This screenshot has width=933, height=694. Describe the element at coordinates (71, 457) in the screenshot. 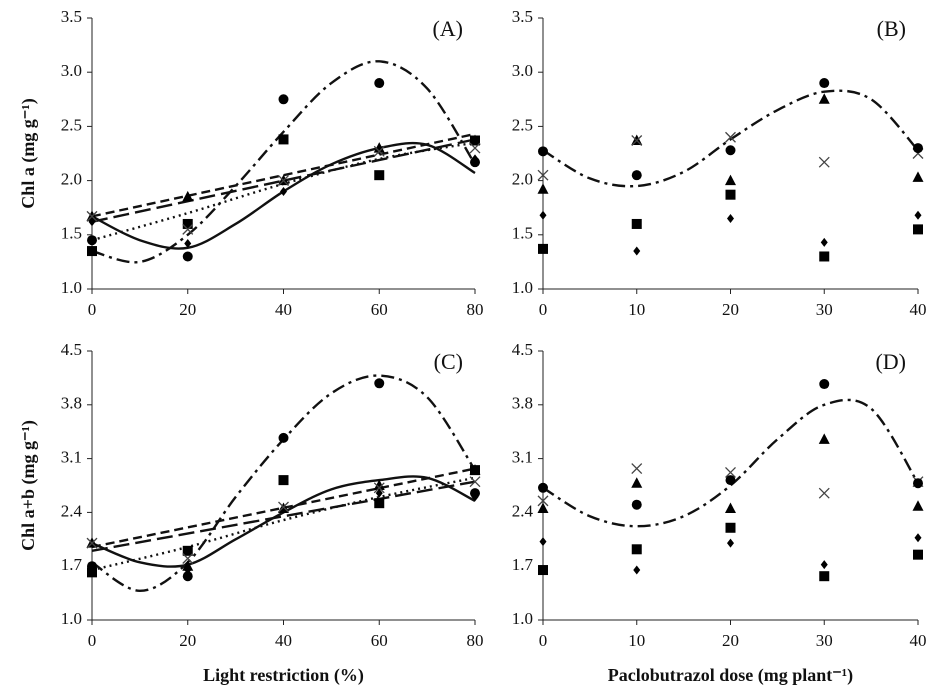

I see `y-tick-label: 3.1` at that location.